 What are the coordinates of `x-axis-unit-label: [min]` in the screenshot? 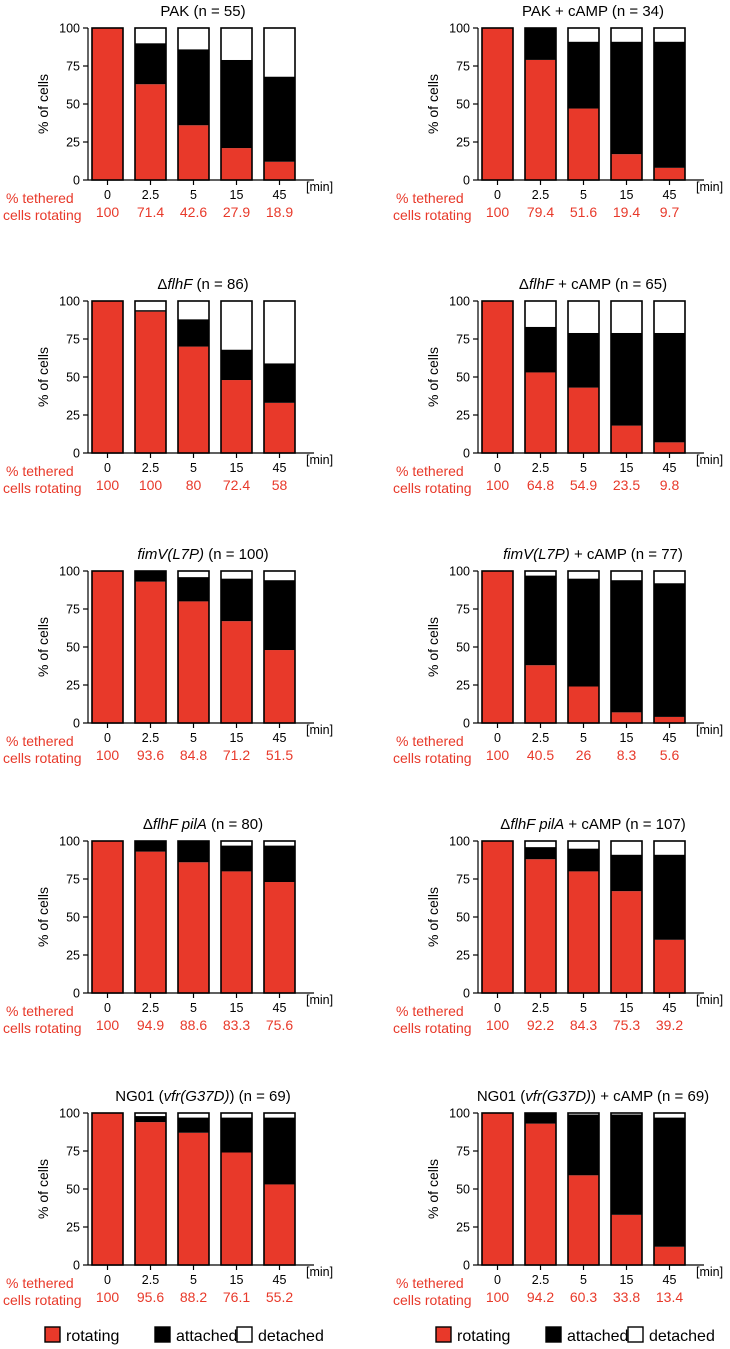 It's located at (319, 187).